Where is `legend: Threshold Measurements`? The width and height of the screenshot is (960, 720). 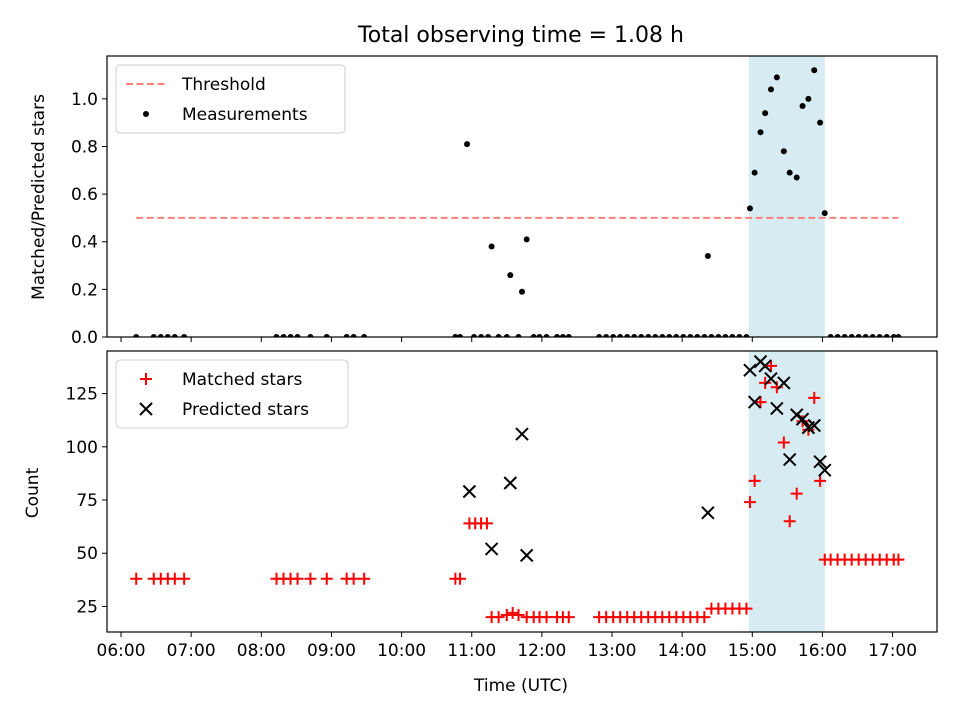
legend: Threshold Measurements is located at coordinates (230, 99).